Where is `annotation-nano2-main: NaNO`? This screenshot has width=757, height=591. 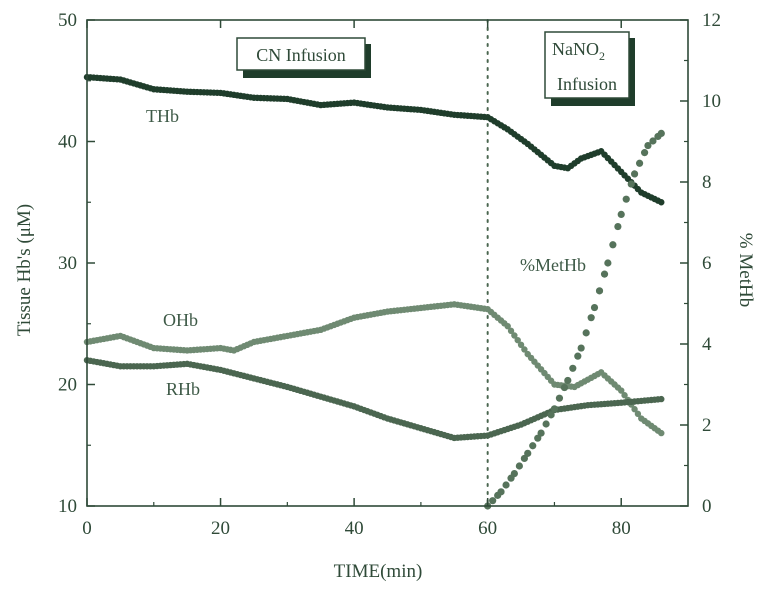 annotation-nano2-main: NaNO is located at coordinates (575, 49).